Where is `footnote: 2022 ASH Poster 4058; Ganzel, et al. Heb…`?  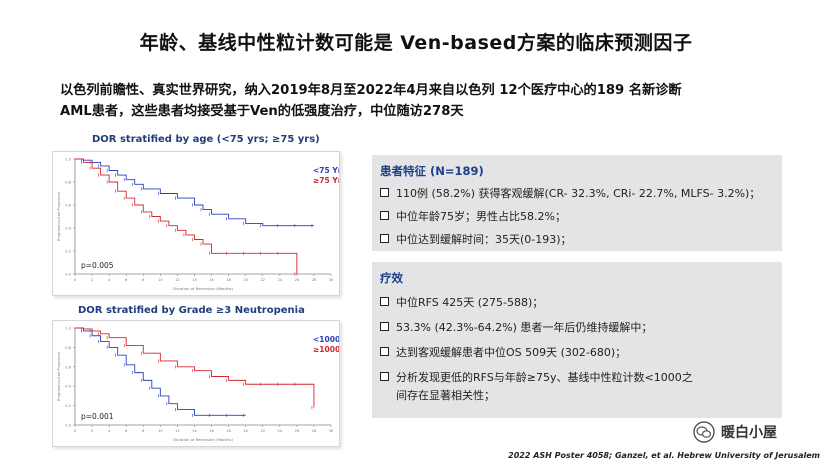 footnote: 2022 ASH Poster 4058; Ganzel, et al. Heb… is located at coordinates (664, 455).